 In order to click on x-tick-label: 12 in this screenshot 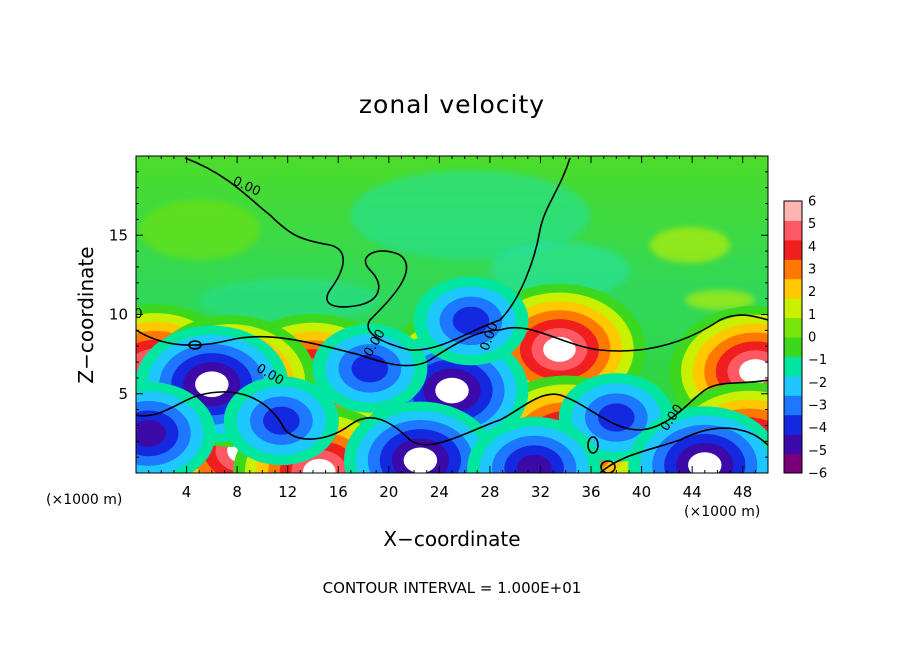, I will do `click(287, 492)`.